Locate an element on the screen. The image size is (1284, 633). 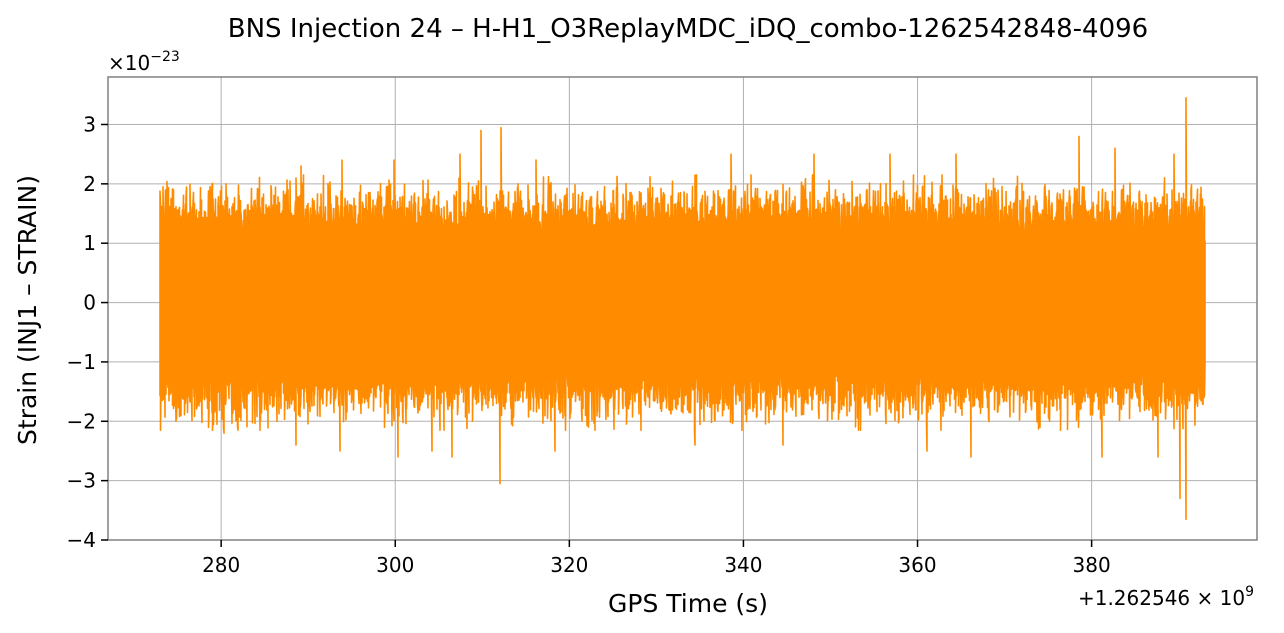
y-tick-label: −2 is located at coordinates (81, 421).